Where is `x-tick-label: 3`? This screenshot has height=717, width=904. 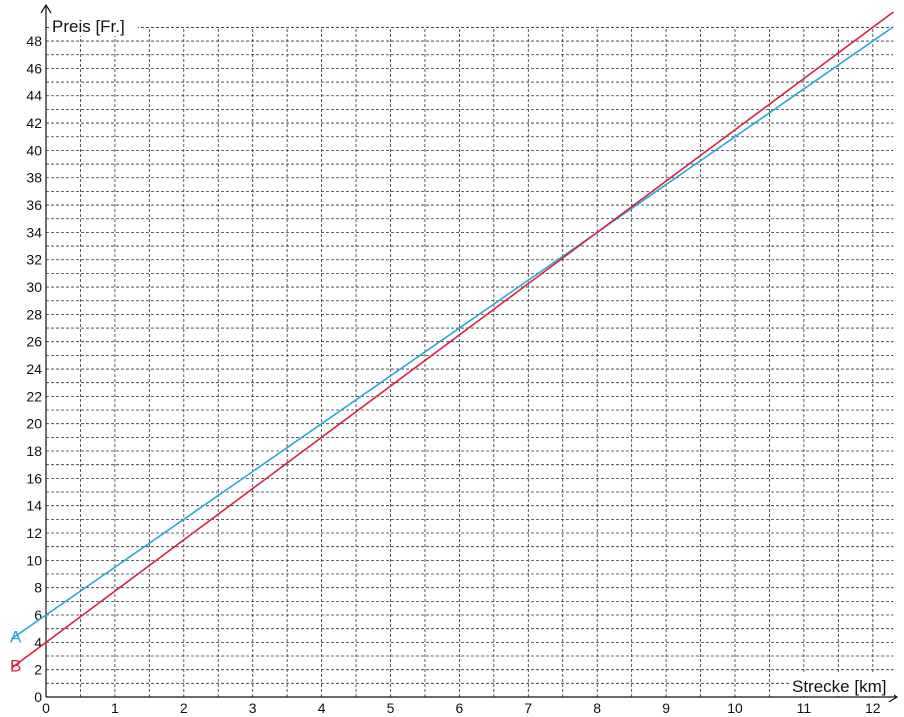 x-tick-label: 3 is located at coordinates (253, 708).